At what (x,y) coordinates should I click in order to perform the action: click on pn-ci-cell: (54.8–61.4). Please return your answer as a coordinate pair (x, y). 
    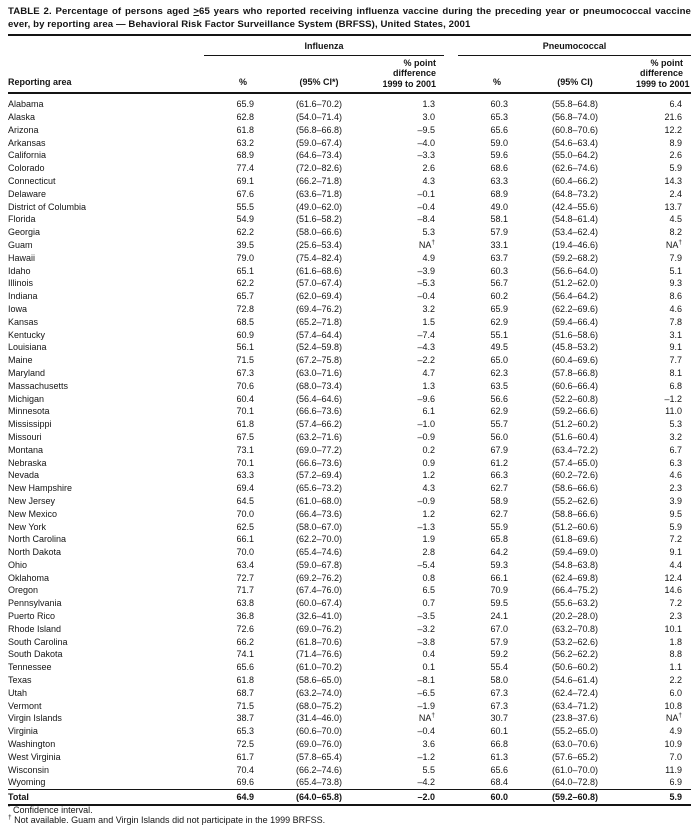
    Looking at the image, I should click on (575, 219).